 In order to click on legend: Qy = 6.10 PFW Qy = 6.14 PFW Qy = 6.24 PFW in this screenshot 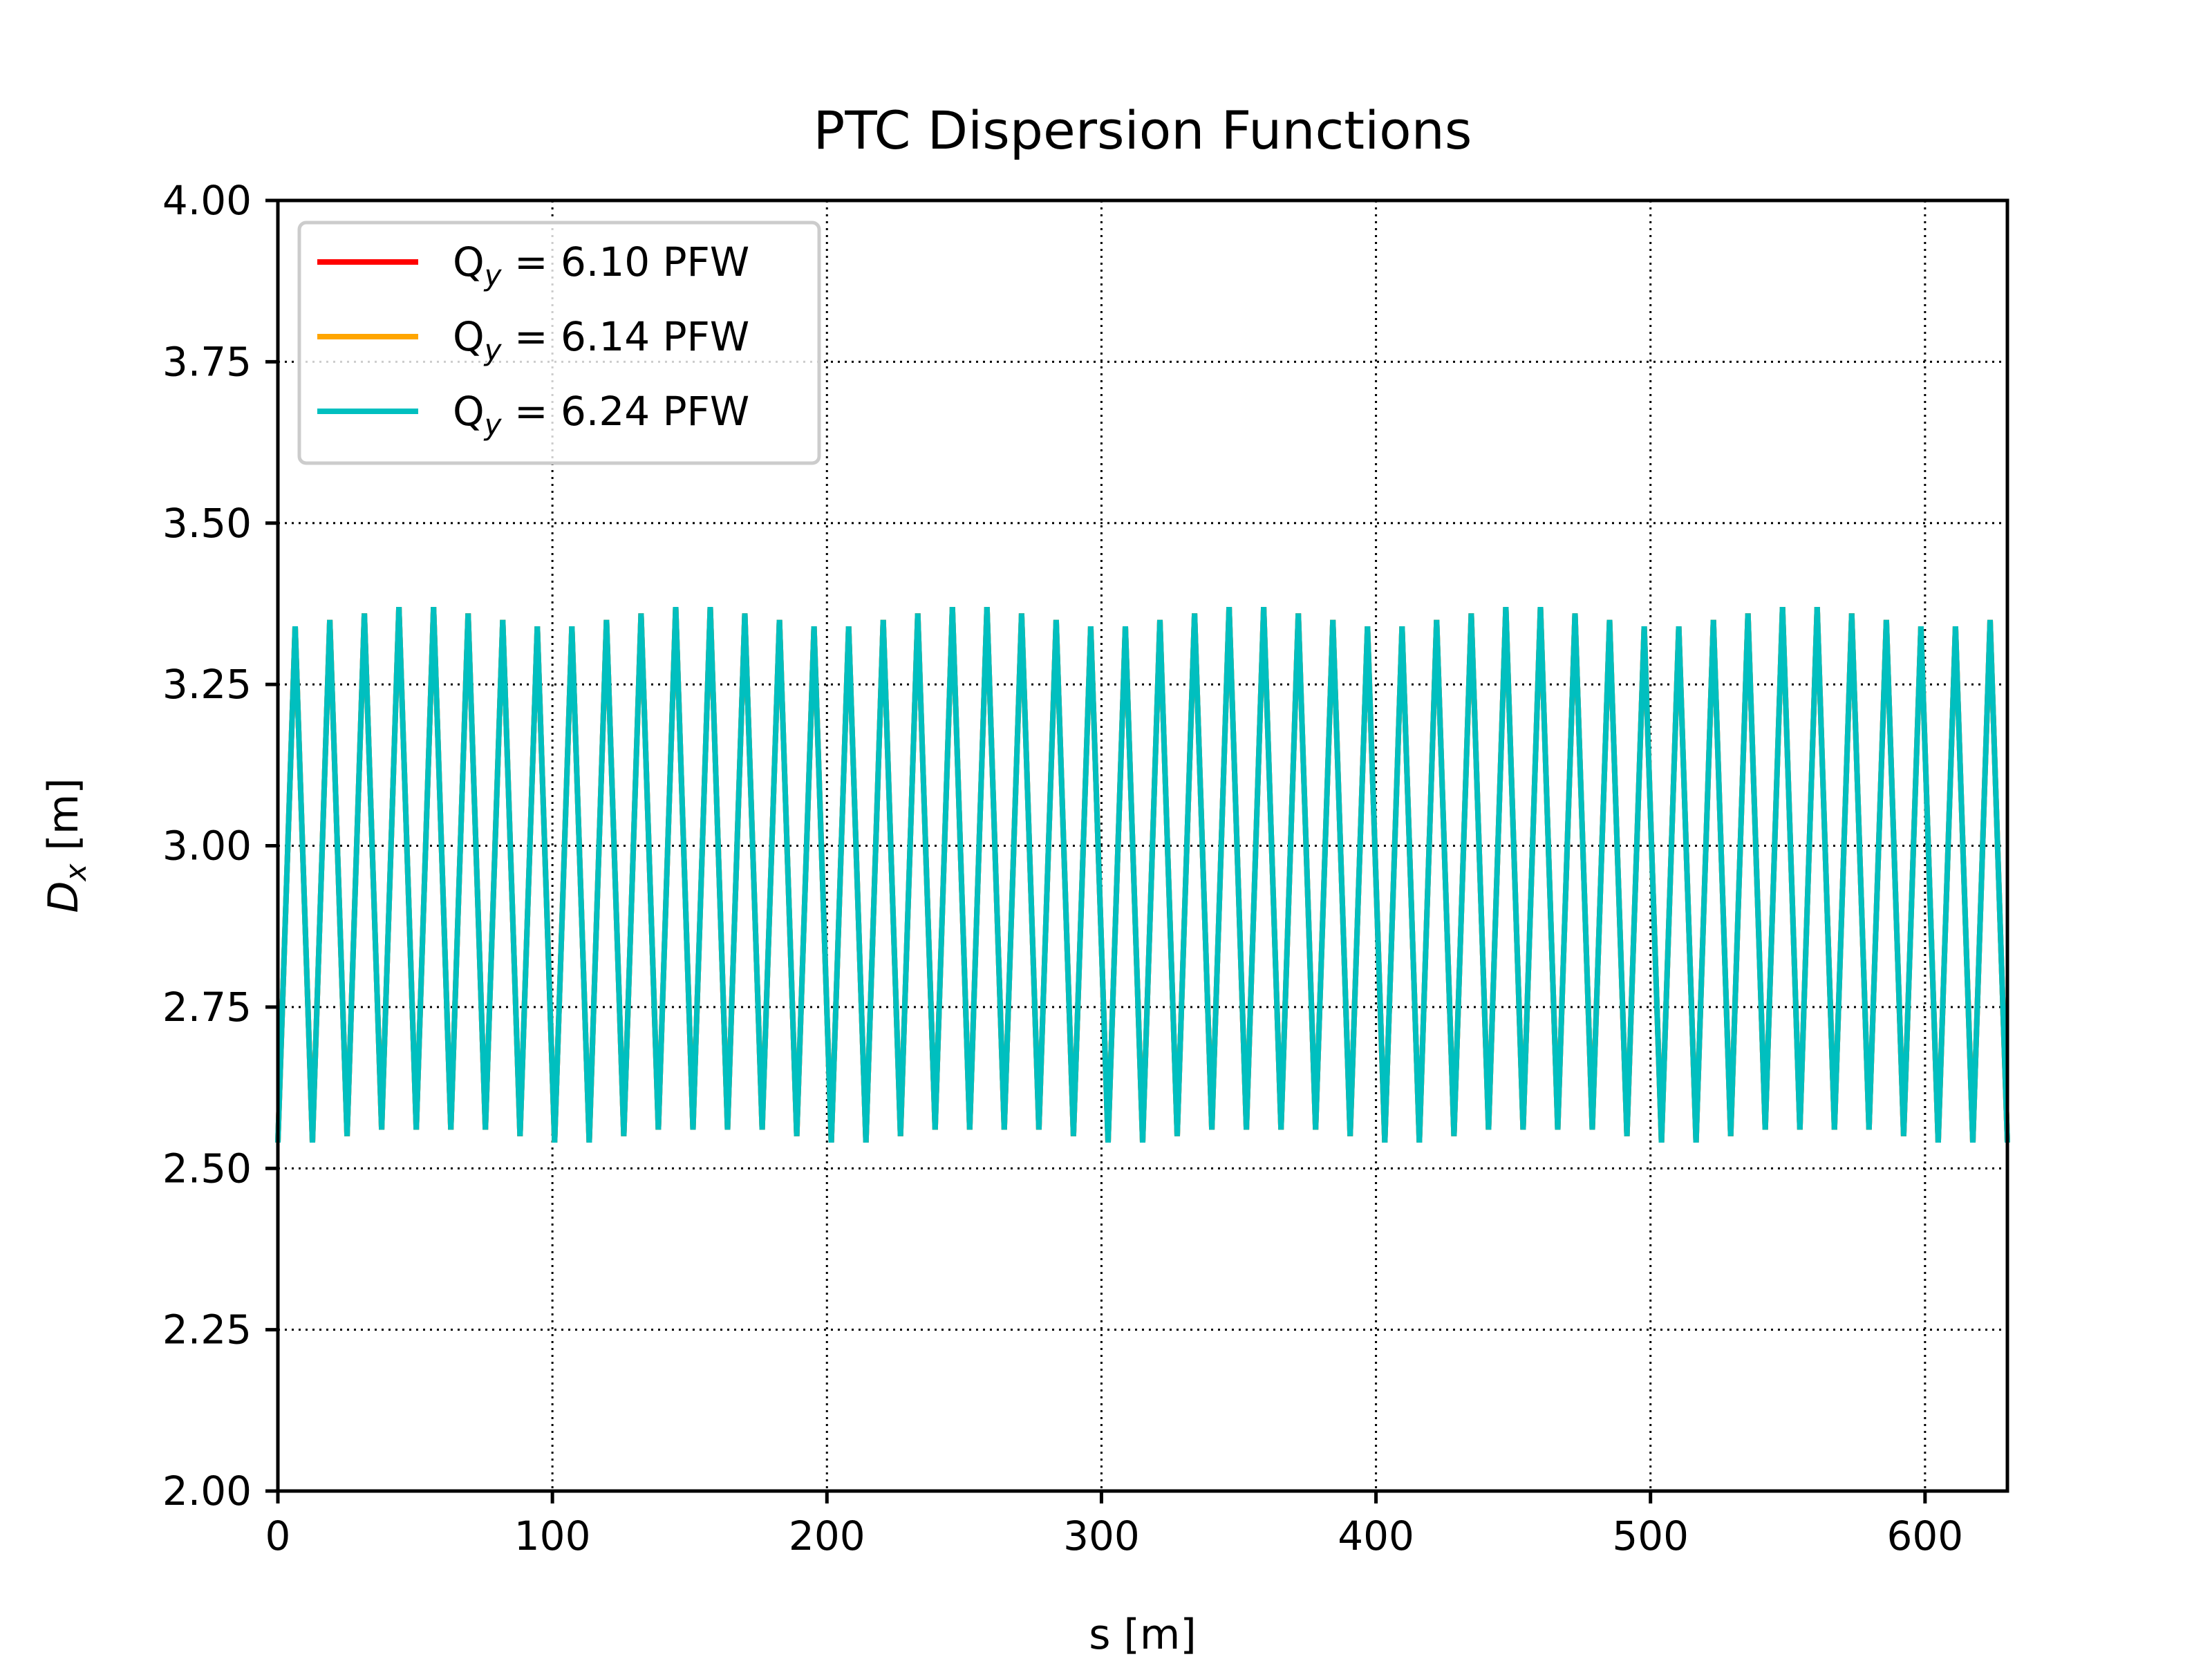, I will do `click(559, 343)`.